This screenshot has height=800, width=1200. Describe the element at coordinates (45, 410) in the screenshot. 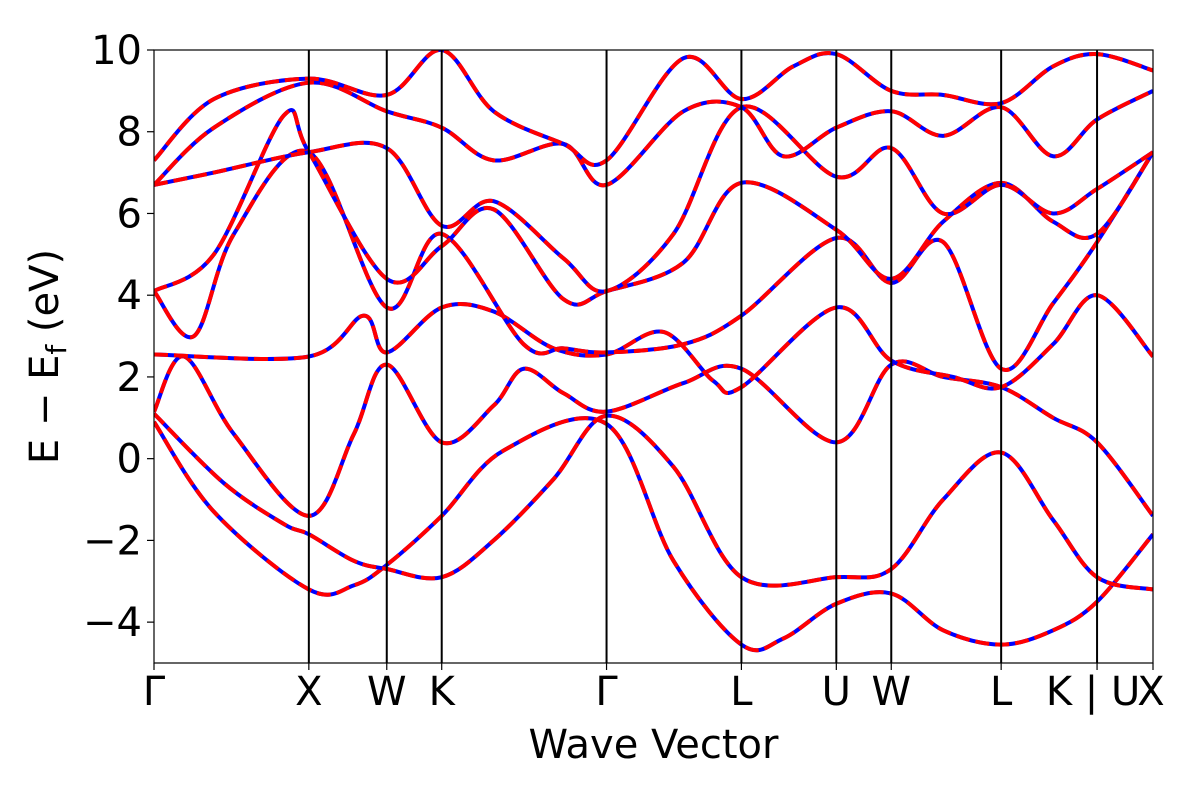

I see `y-axis-label-main: E − E` at that location.